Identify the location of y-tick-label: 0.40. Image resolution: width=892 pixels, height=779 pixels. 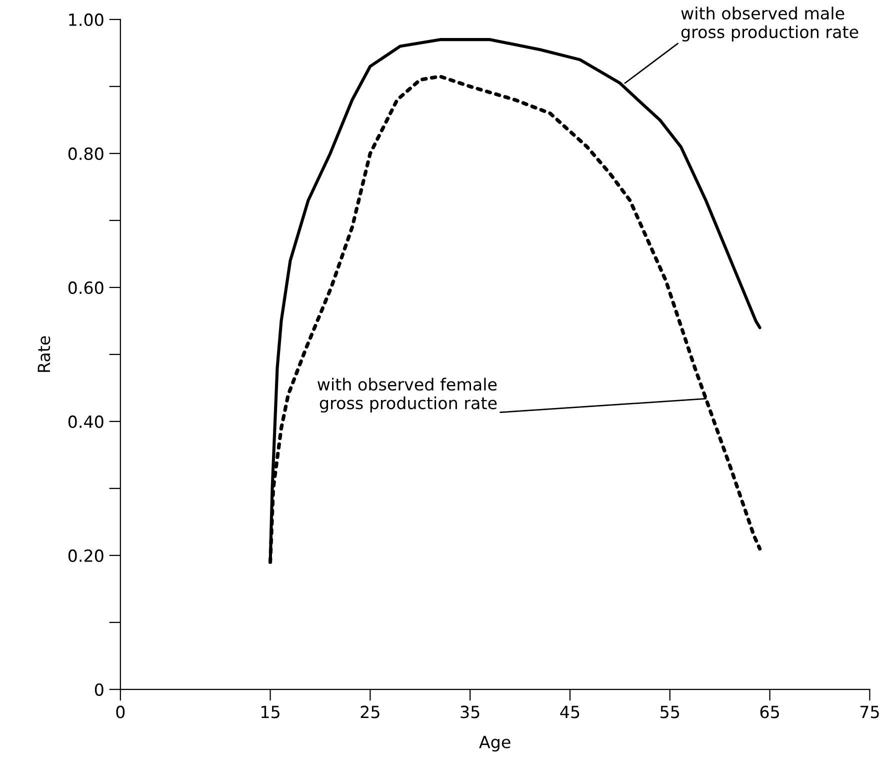
(86, 421).